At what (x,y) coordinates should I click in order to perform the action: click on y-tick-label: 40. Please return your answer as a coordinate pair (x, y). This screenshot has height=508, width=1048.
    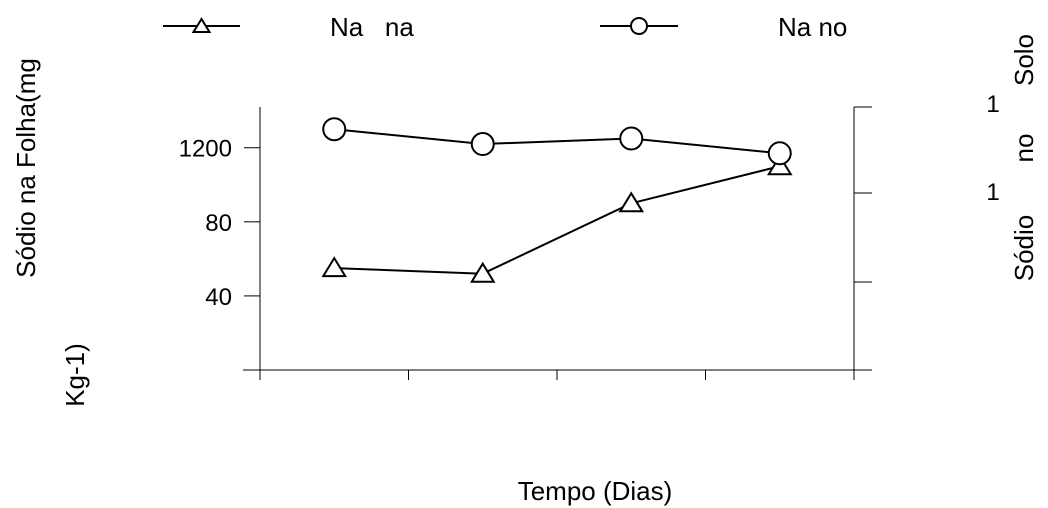
    Looking at the image, I should click on (218, 297).